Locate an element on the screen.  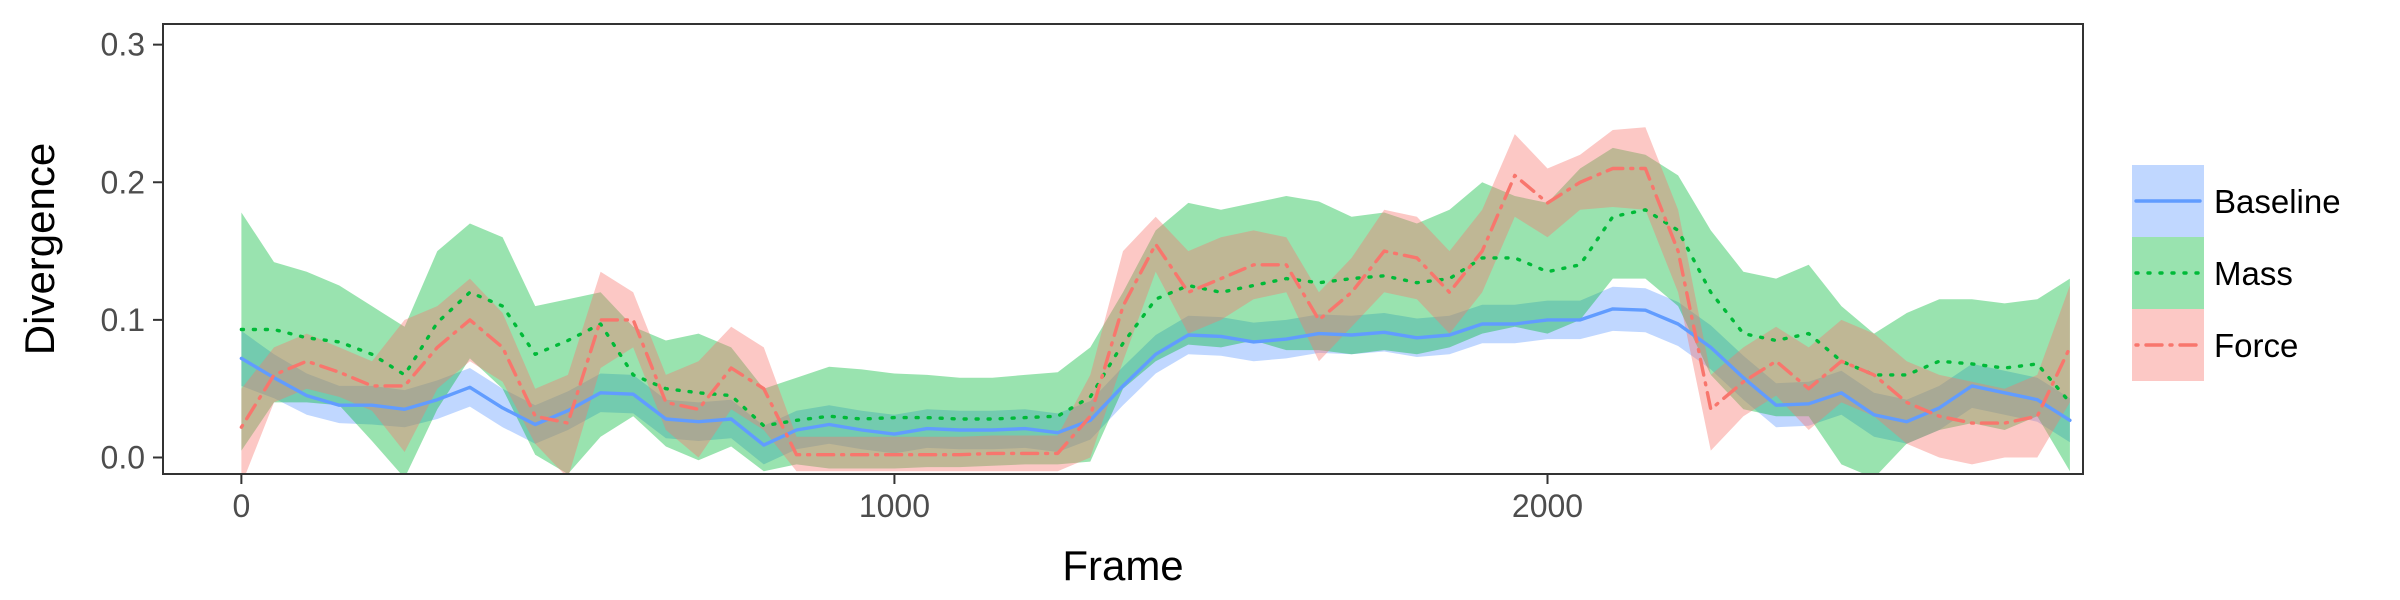
y-tick-label: 0.0 is located at coordinates (123, 457).